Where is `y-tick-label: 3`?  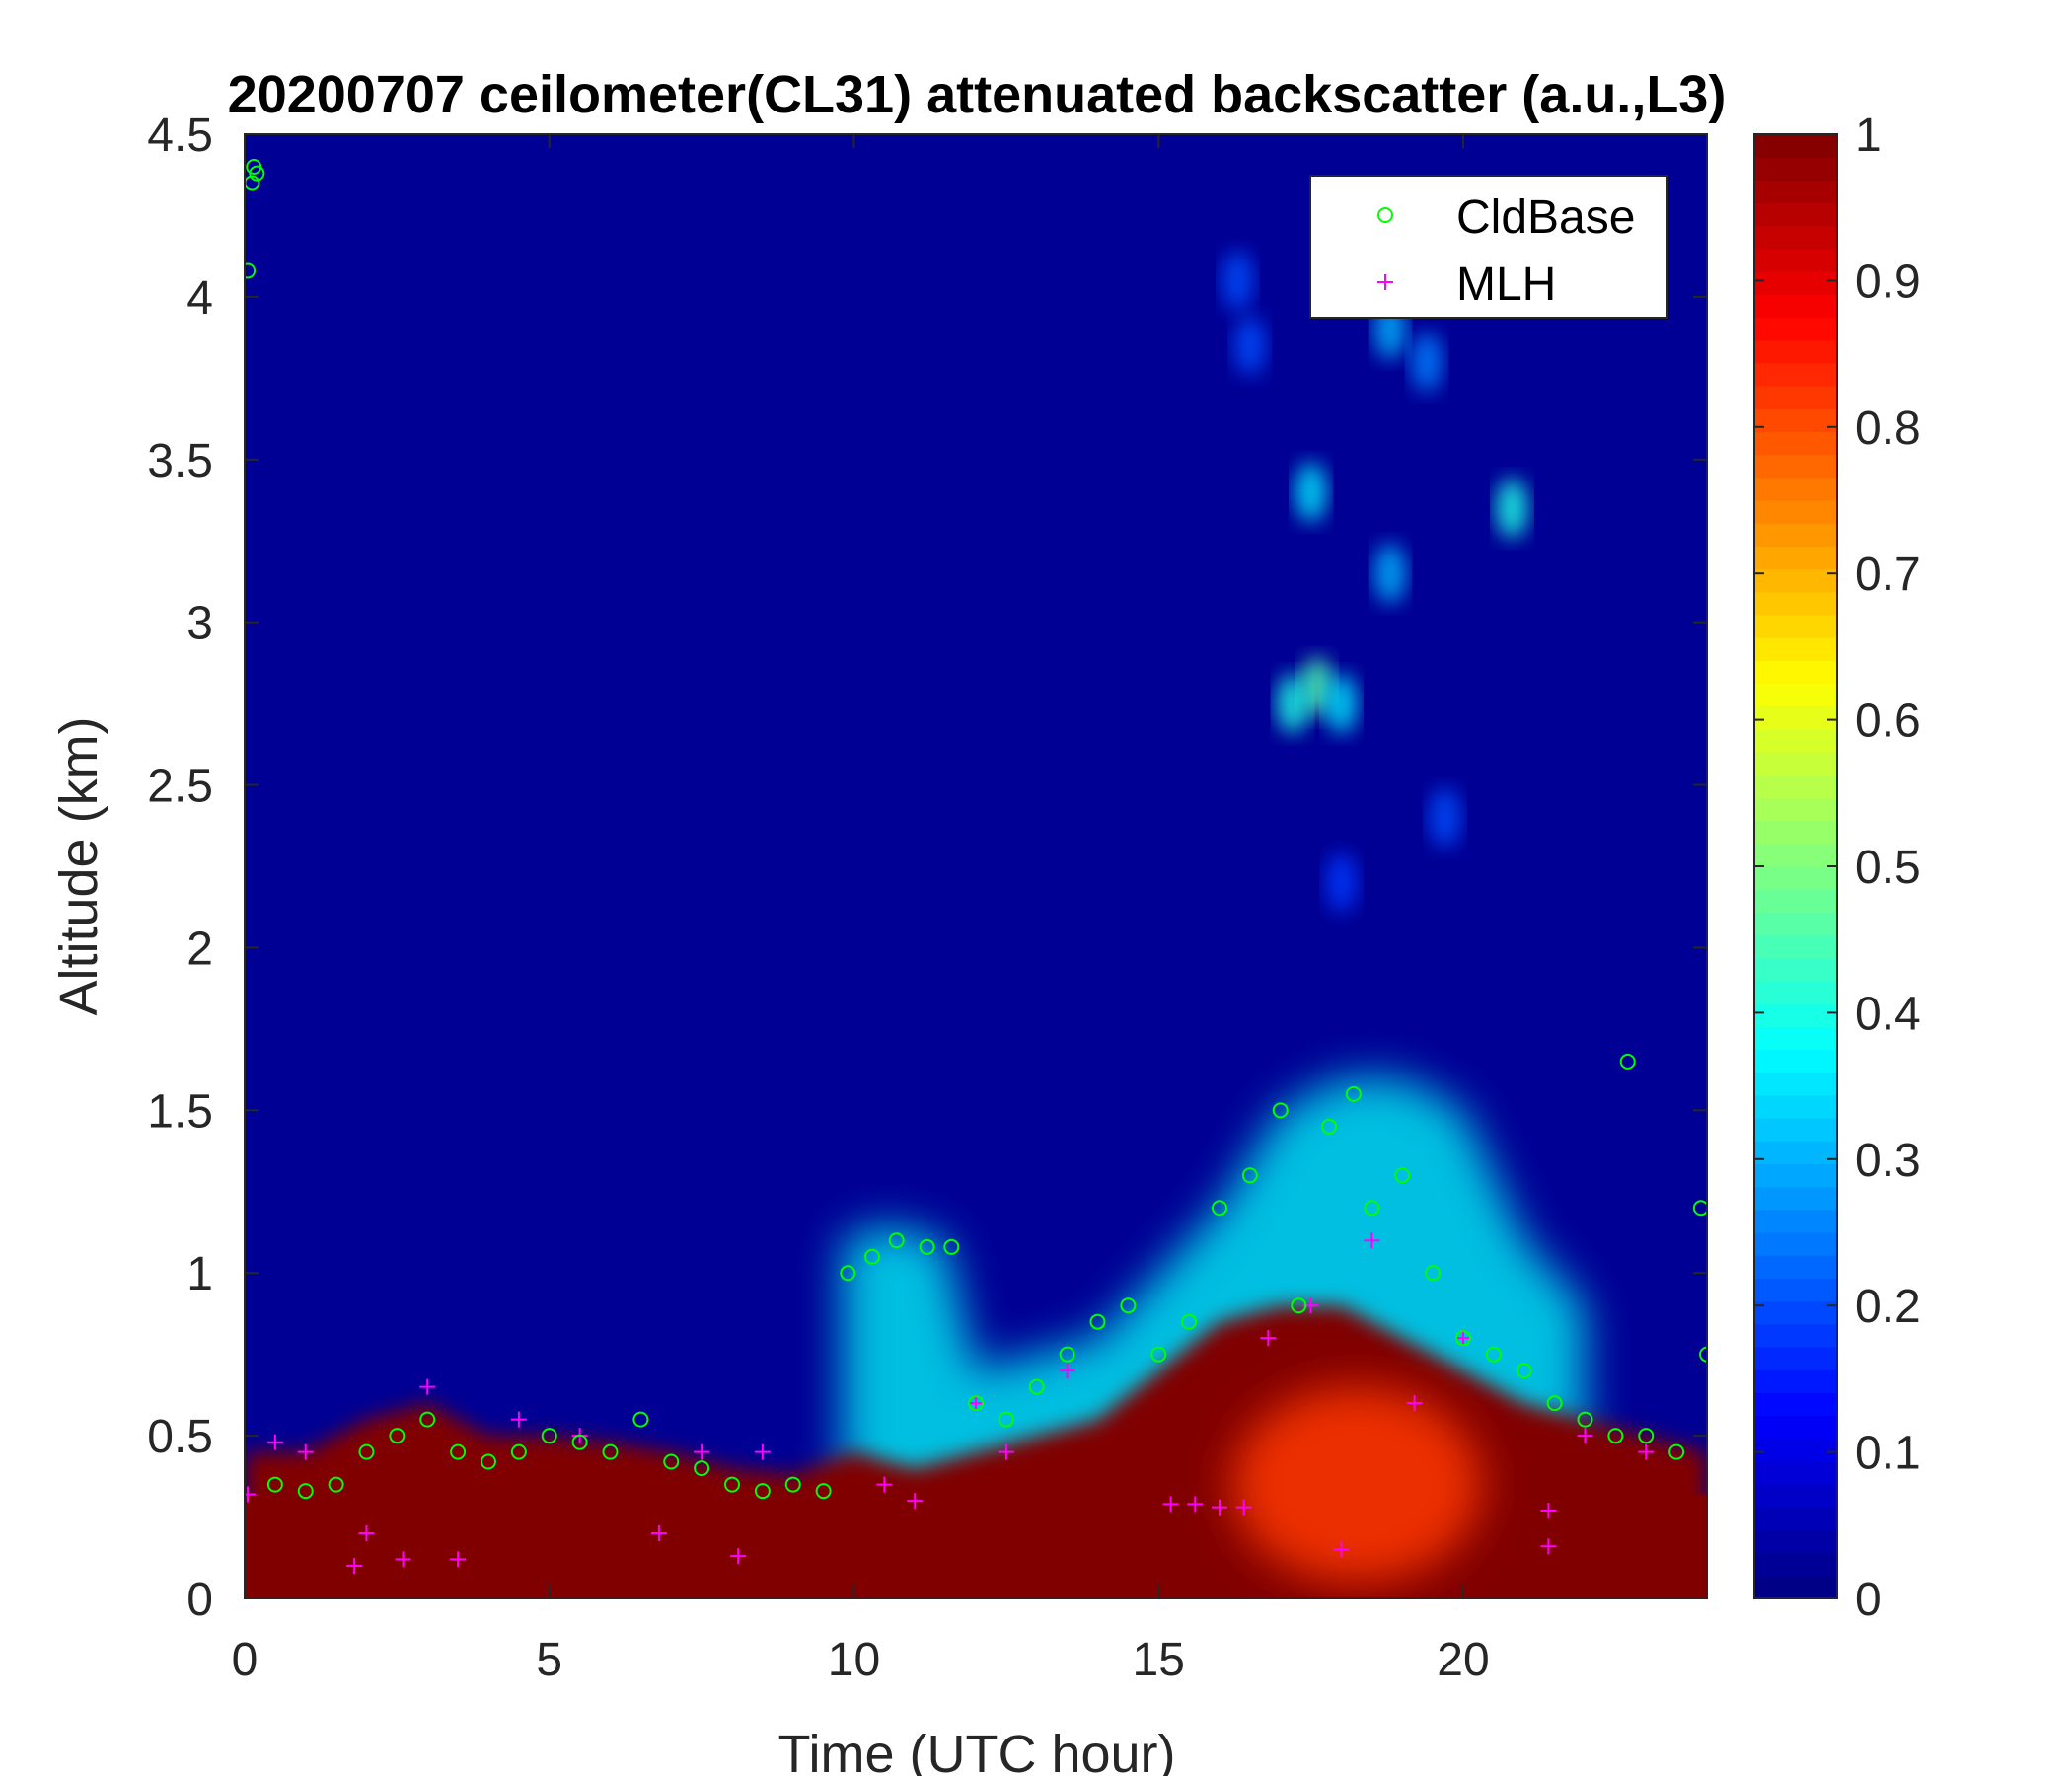
y-tick-label: 3 is located at coordinates (200, 624).